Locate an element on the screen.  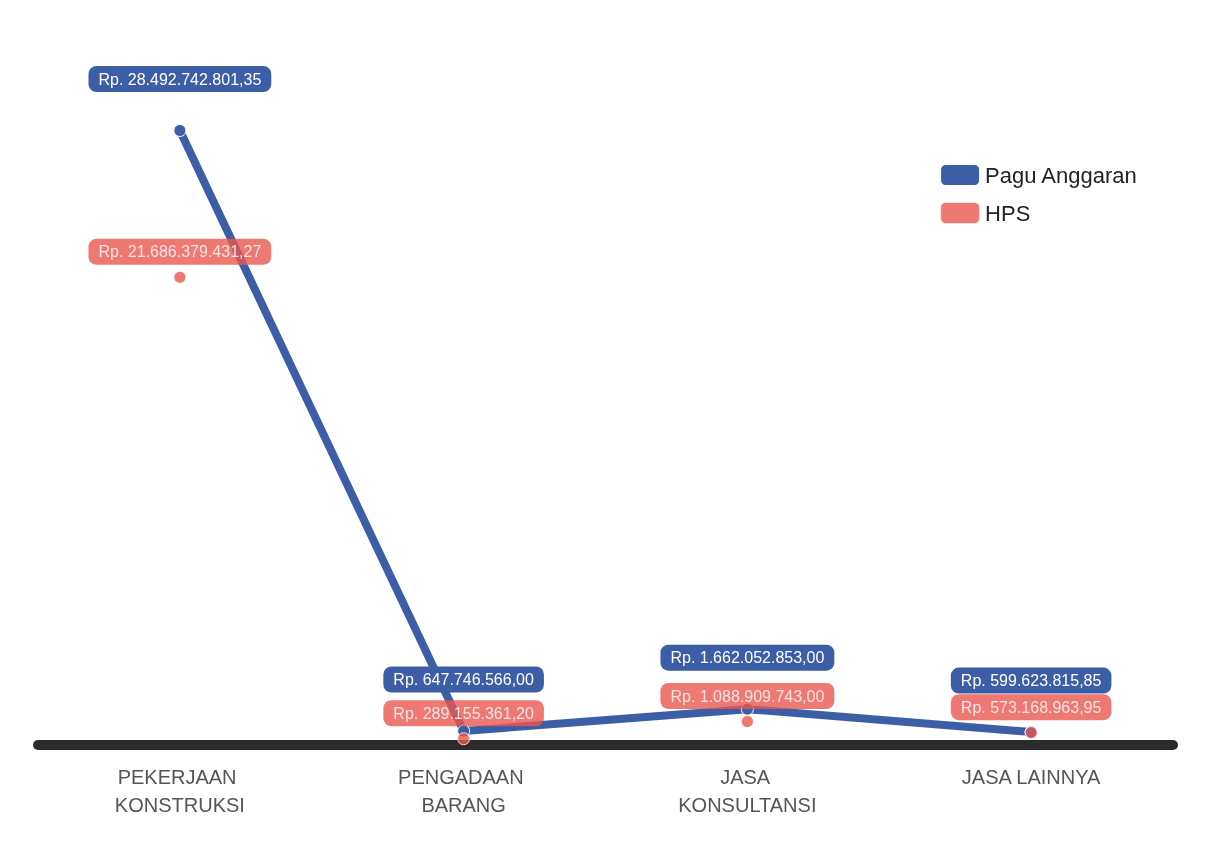
data-label: Rp. 1.662.052.853,00 is located at coordinates (747, 658).